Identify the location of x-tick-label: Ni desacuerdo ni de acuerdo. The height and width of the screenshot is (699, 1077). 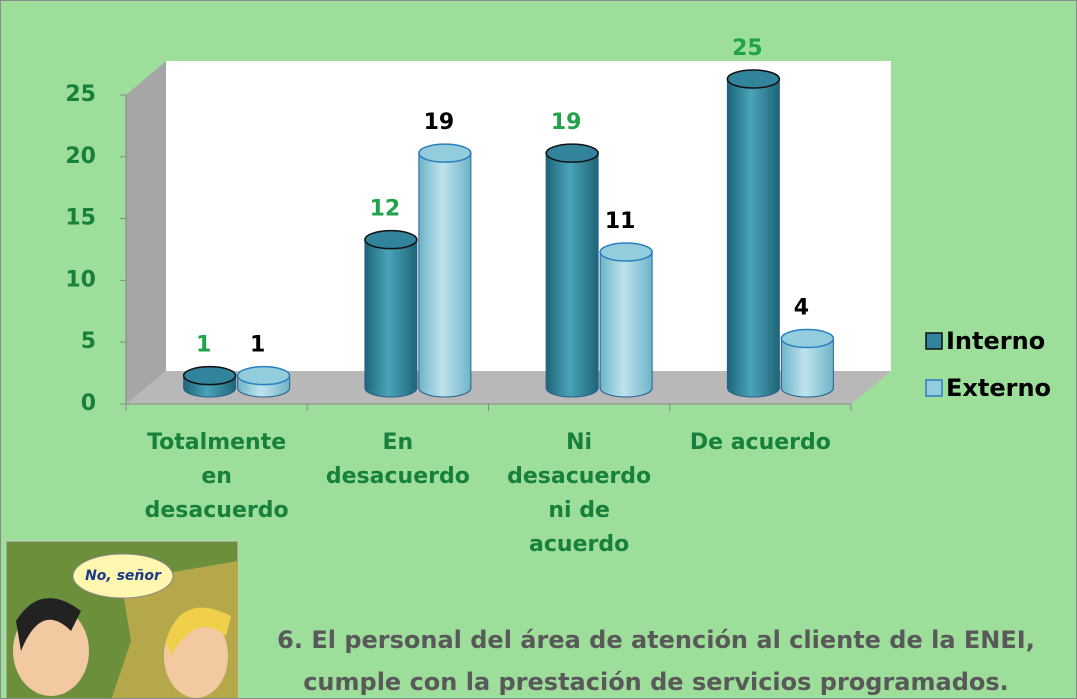
(579, 493).